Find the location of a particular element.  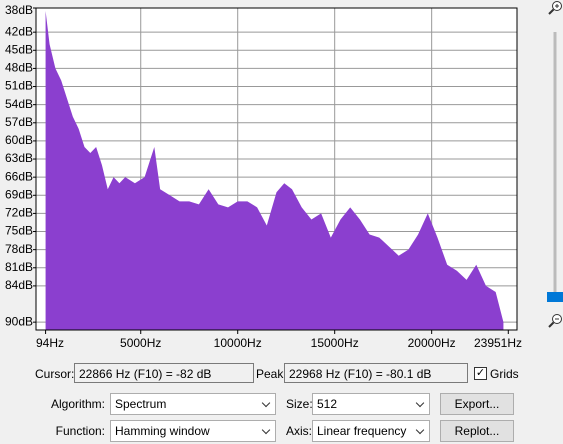

size-label: Size: is located at coordinates (299, 404).